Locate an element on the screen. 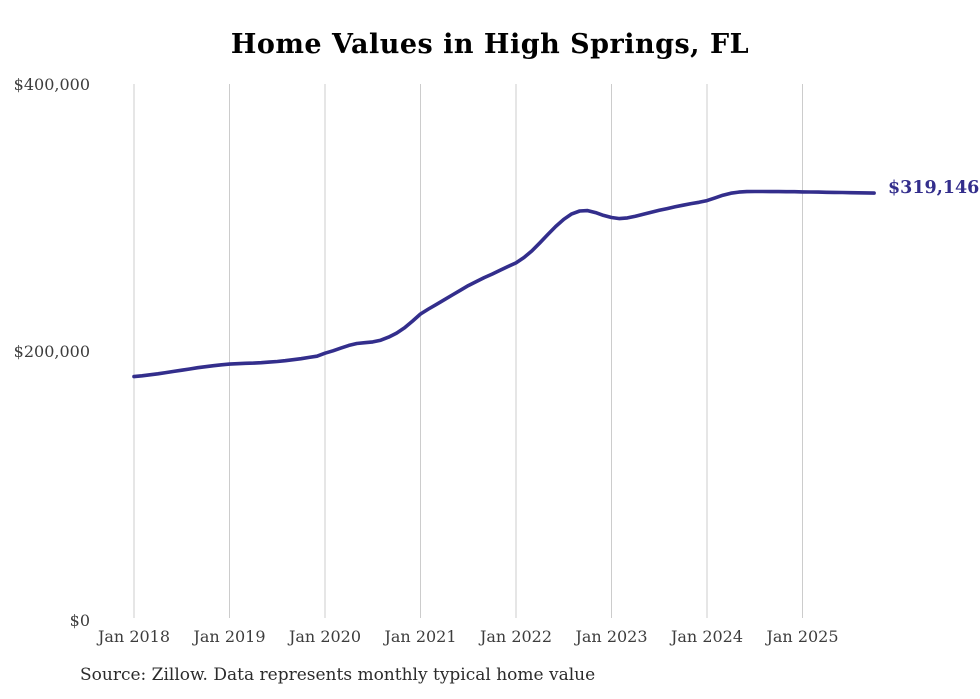 The height and width of the screenshot is (699, 980). x-tick-jan-2022: Jan 2022 is located at coordinates (516, 636).